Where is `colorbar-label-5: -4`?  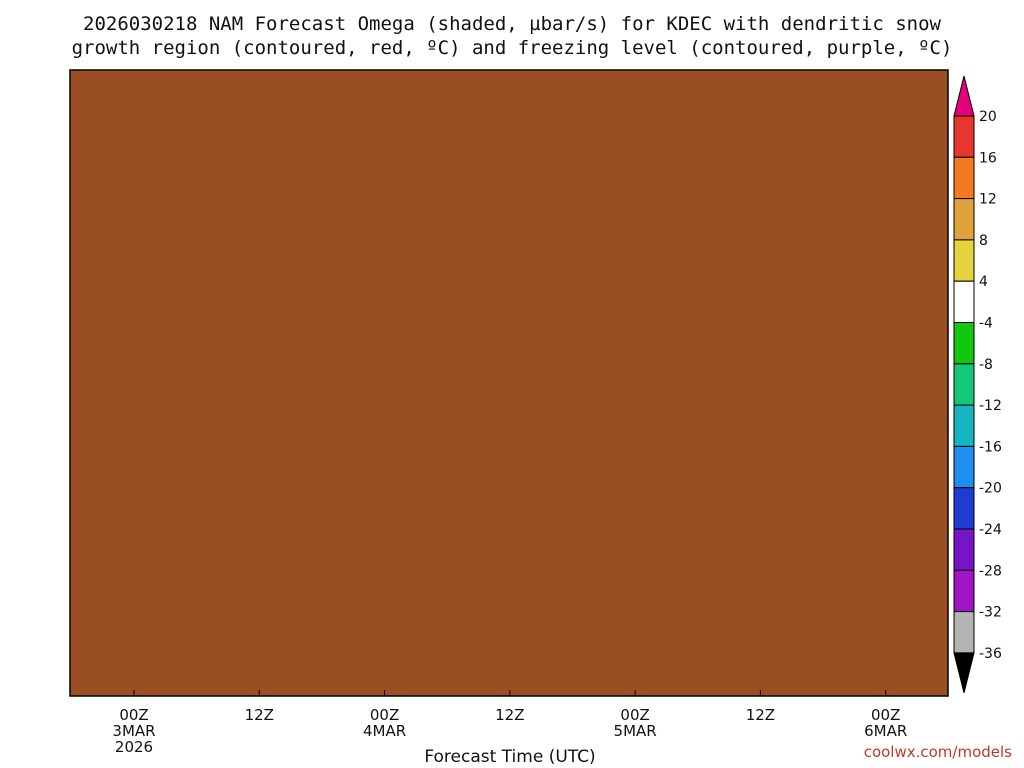
colorbar-label-5: -4 is located at coordinates (986, 324).